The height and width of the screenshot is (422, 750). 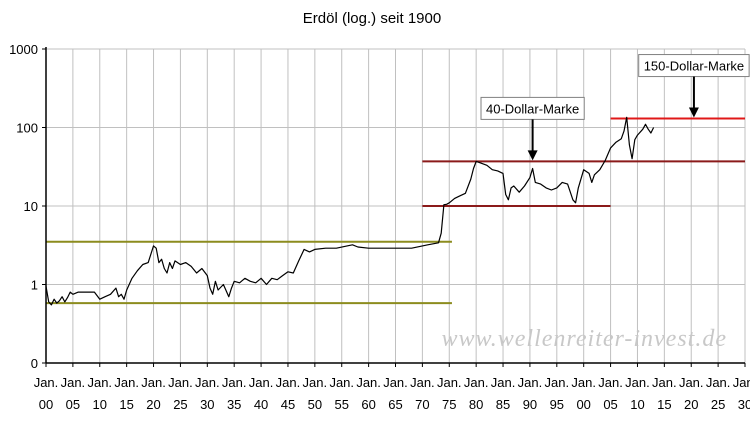 I want to click on x-tick-label-year: 75, so click(x=449, y=404).